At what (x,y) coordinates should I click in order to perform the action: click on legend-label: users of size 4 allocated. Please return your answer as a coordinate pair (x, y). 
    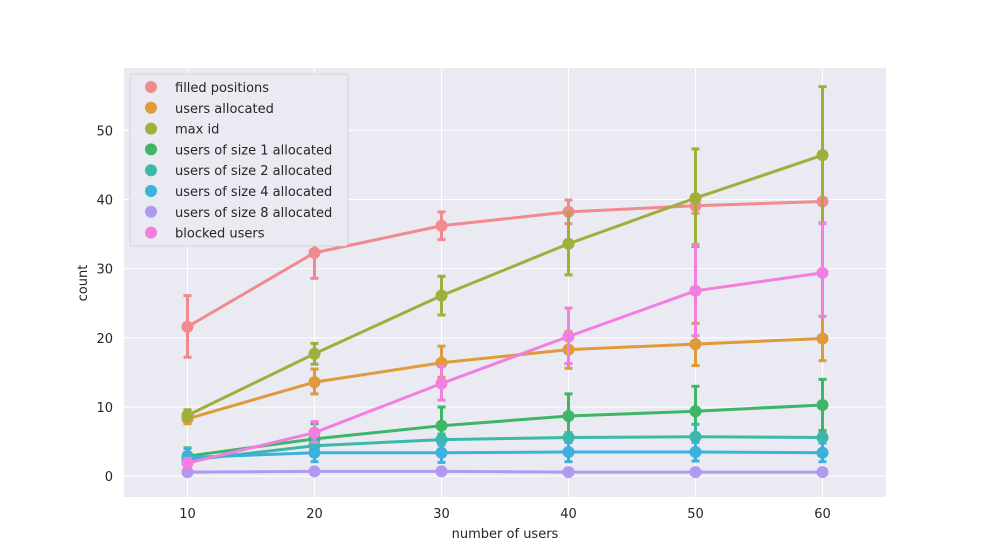
    Looking at the image, I should click on (253, 192).